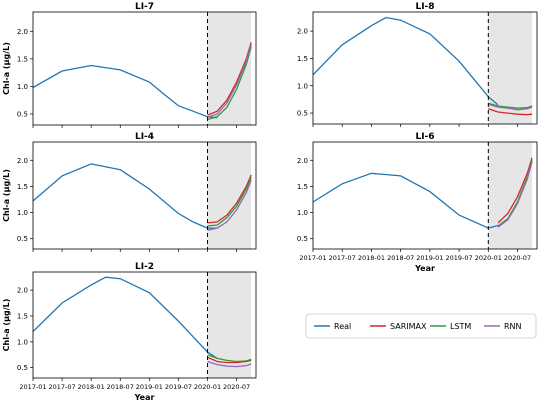 The width and height of the screenshot is (550, 403). Describe the element at coordinates (144, 137) in the screenshot. I see `panel-title: LI-4` at that location.